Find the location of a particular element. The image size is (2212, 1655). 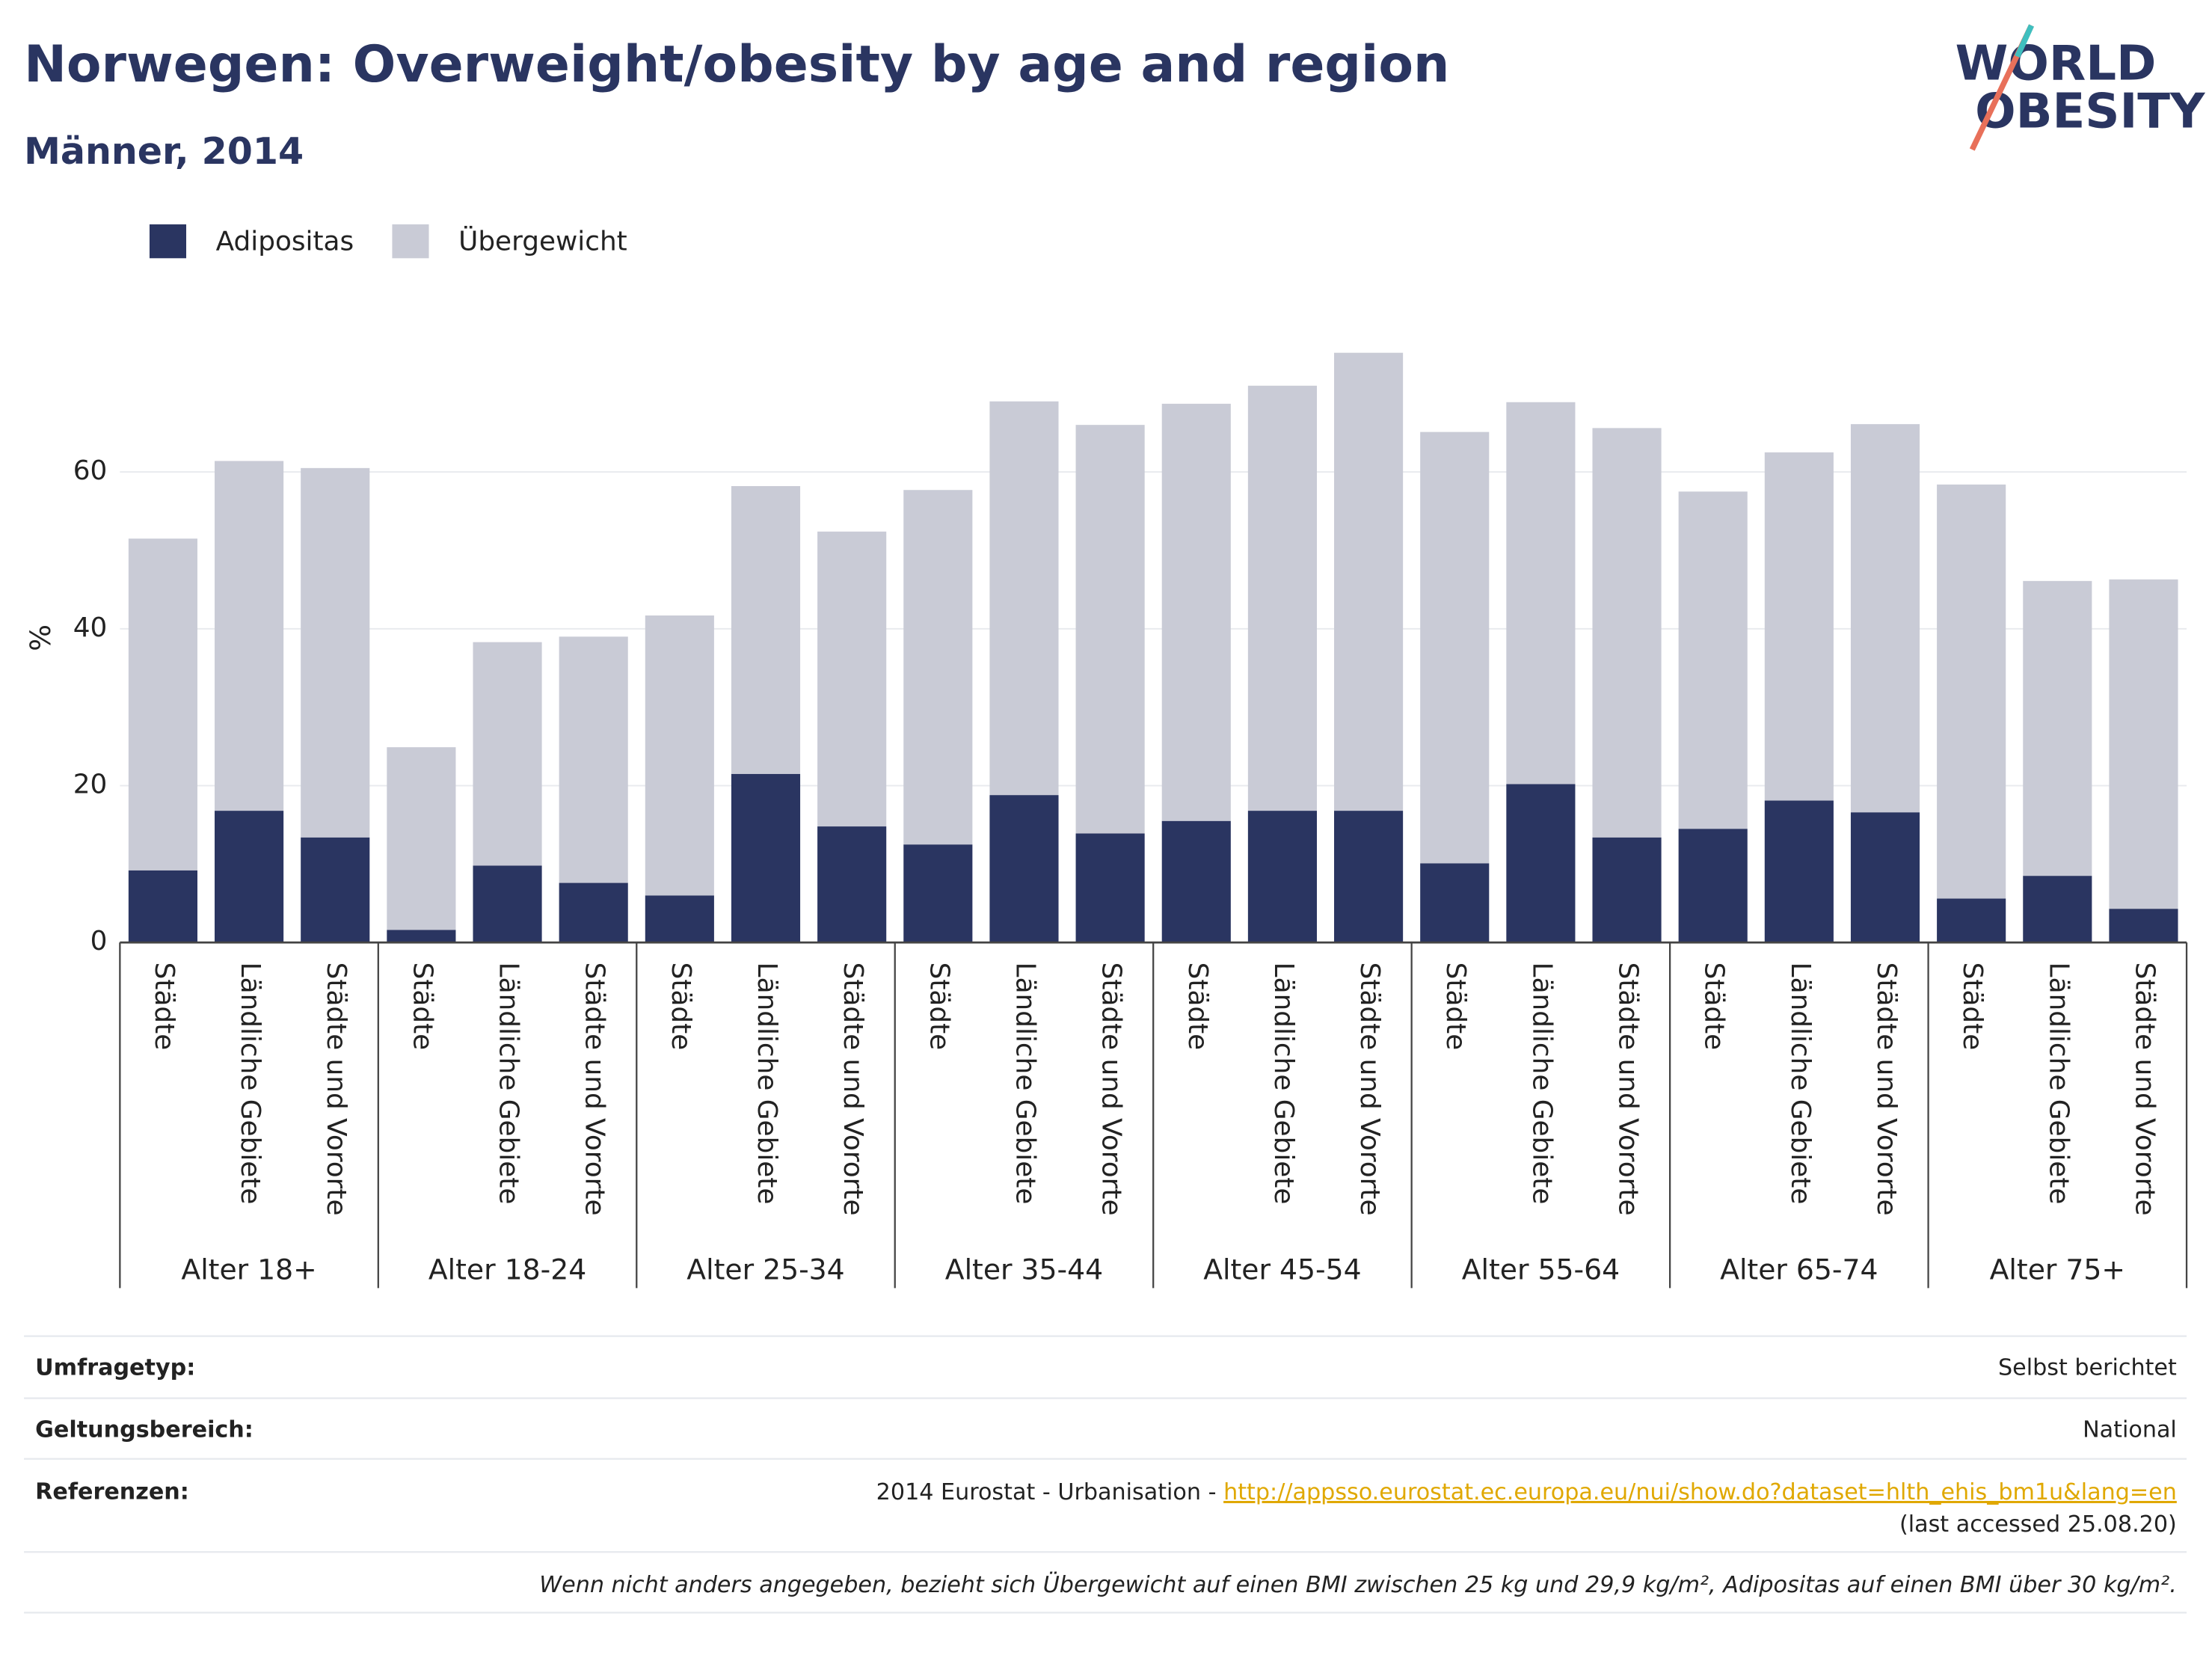

legend-label: Übergewicht is located at coordinates (542, 241).